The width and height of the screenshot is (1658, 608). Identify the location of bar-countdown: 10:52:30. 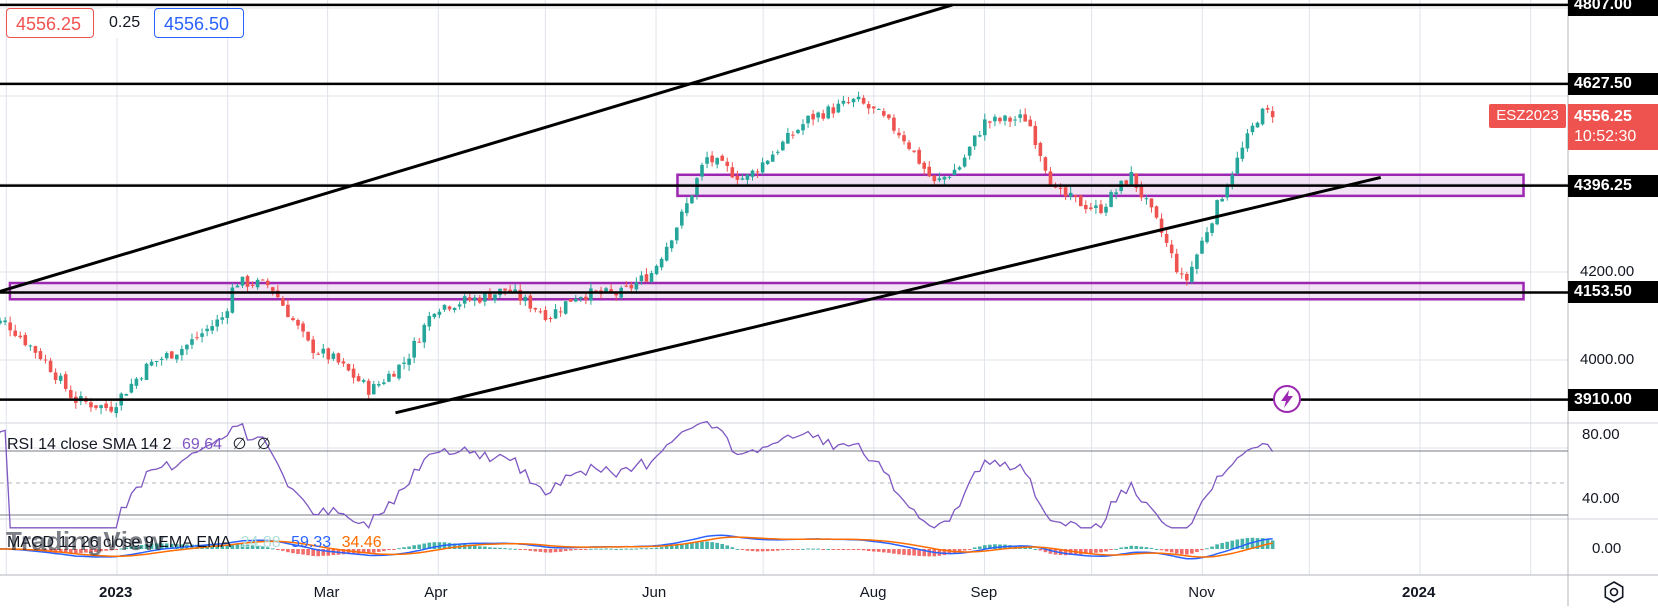
(1605, 136).